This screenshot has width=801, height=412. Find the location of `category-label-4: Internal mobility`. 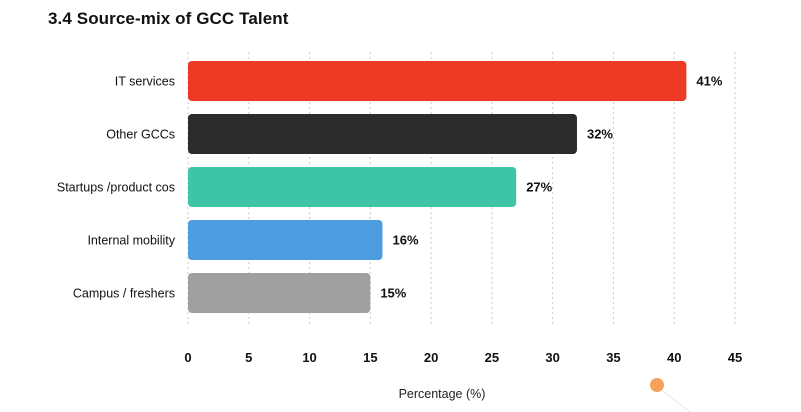

category-label-4: Internal mobility is located at coordinates (131, 241).